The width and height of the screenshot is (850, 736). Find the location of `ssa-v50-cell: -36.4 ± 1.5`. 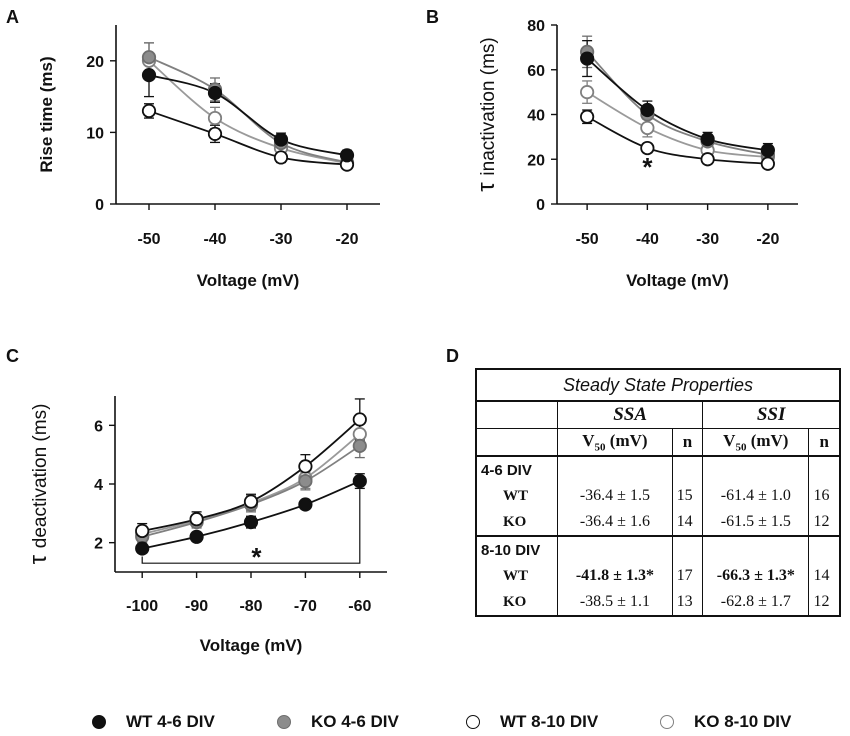

ssa-v50-cell: -36.4 ± 1.5 is located at coordinates (615, 496).